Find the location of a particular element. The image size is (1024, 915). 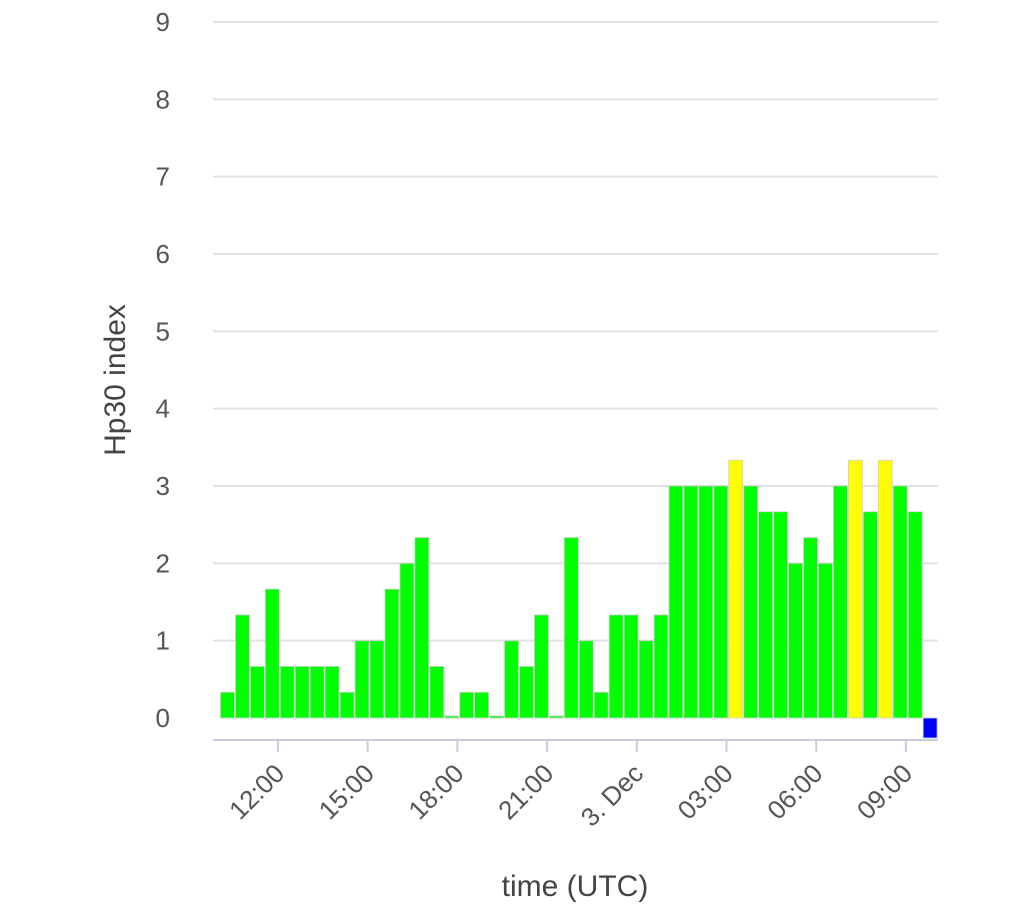

y-tick-label: 0 is located at coordinates (163, 718).